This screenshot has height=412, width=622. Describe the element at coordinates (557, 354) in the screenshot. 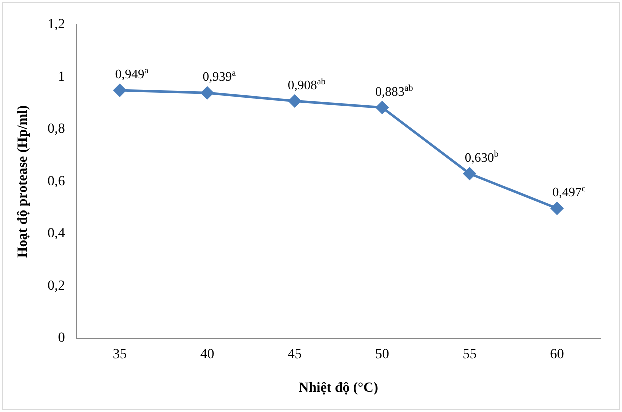

I see `x-tick-label: 60` at that location.